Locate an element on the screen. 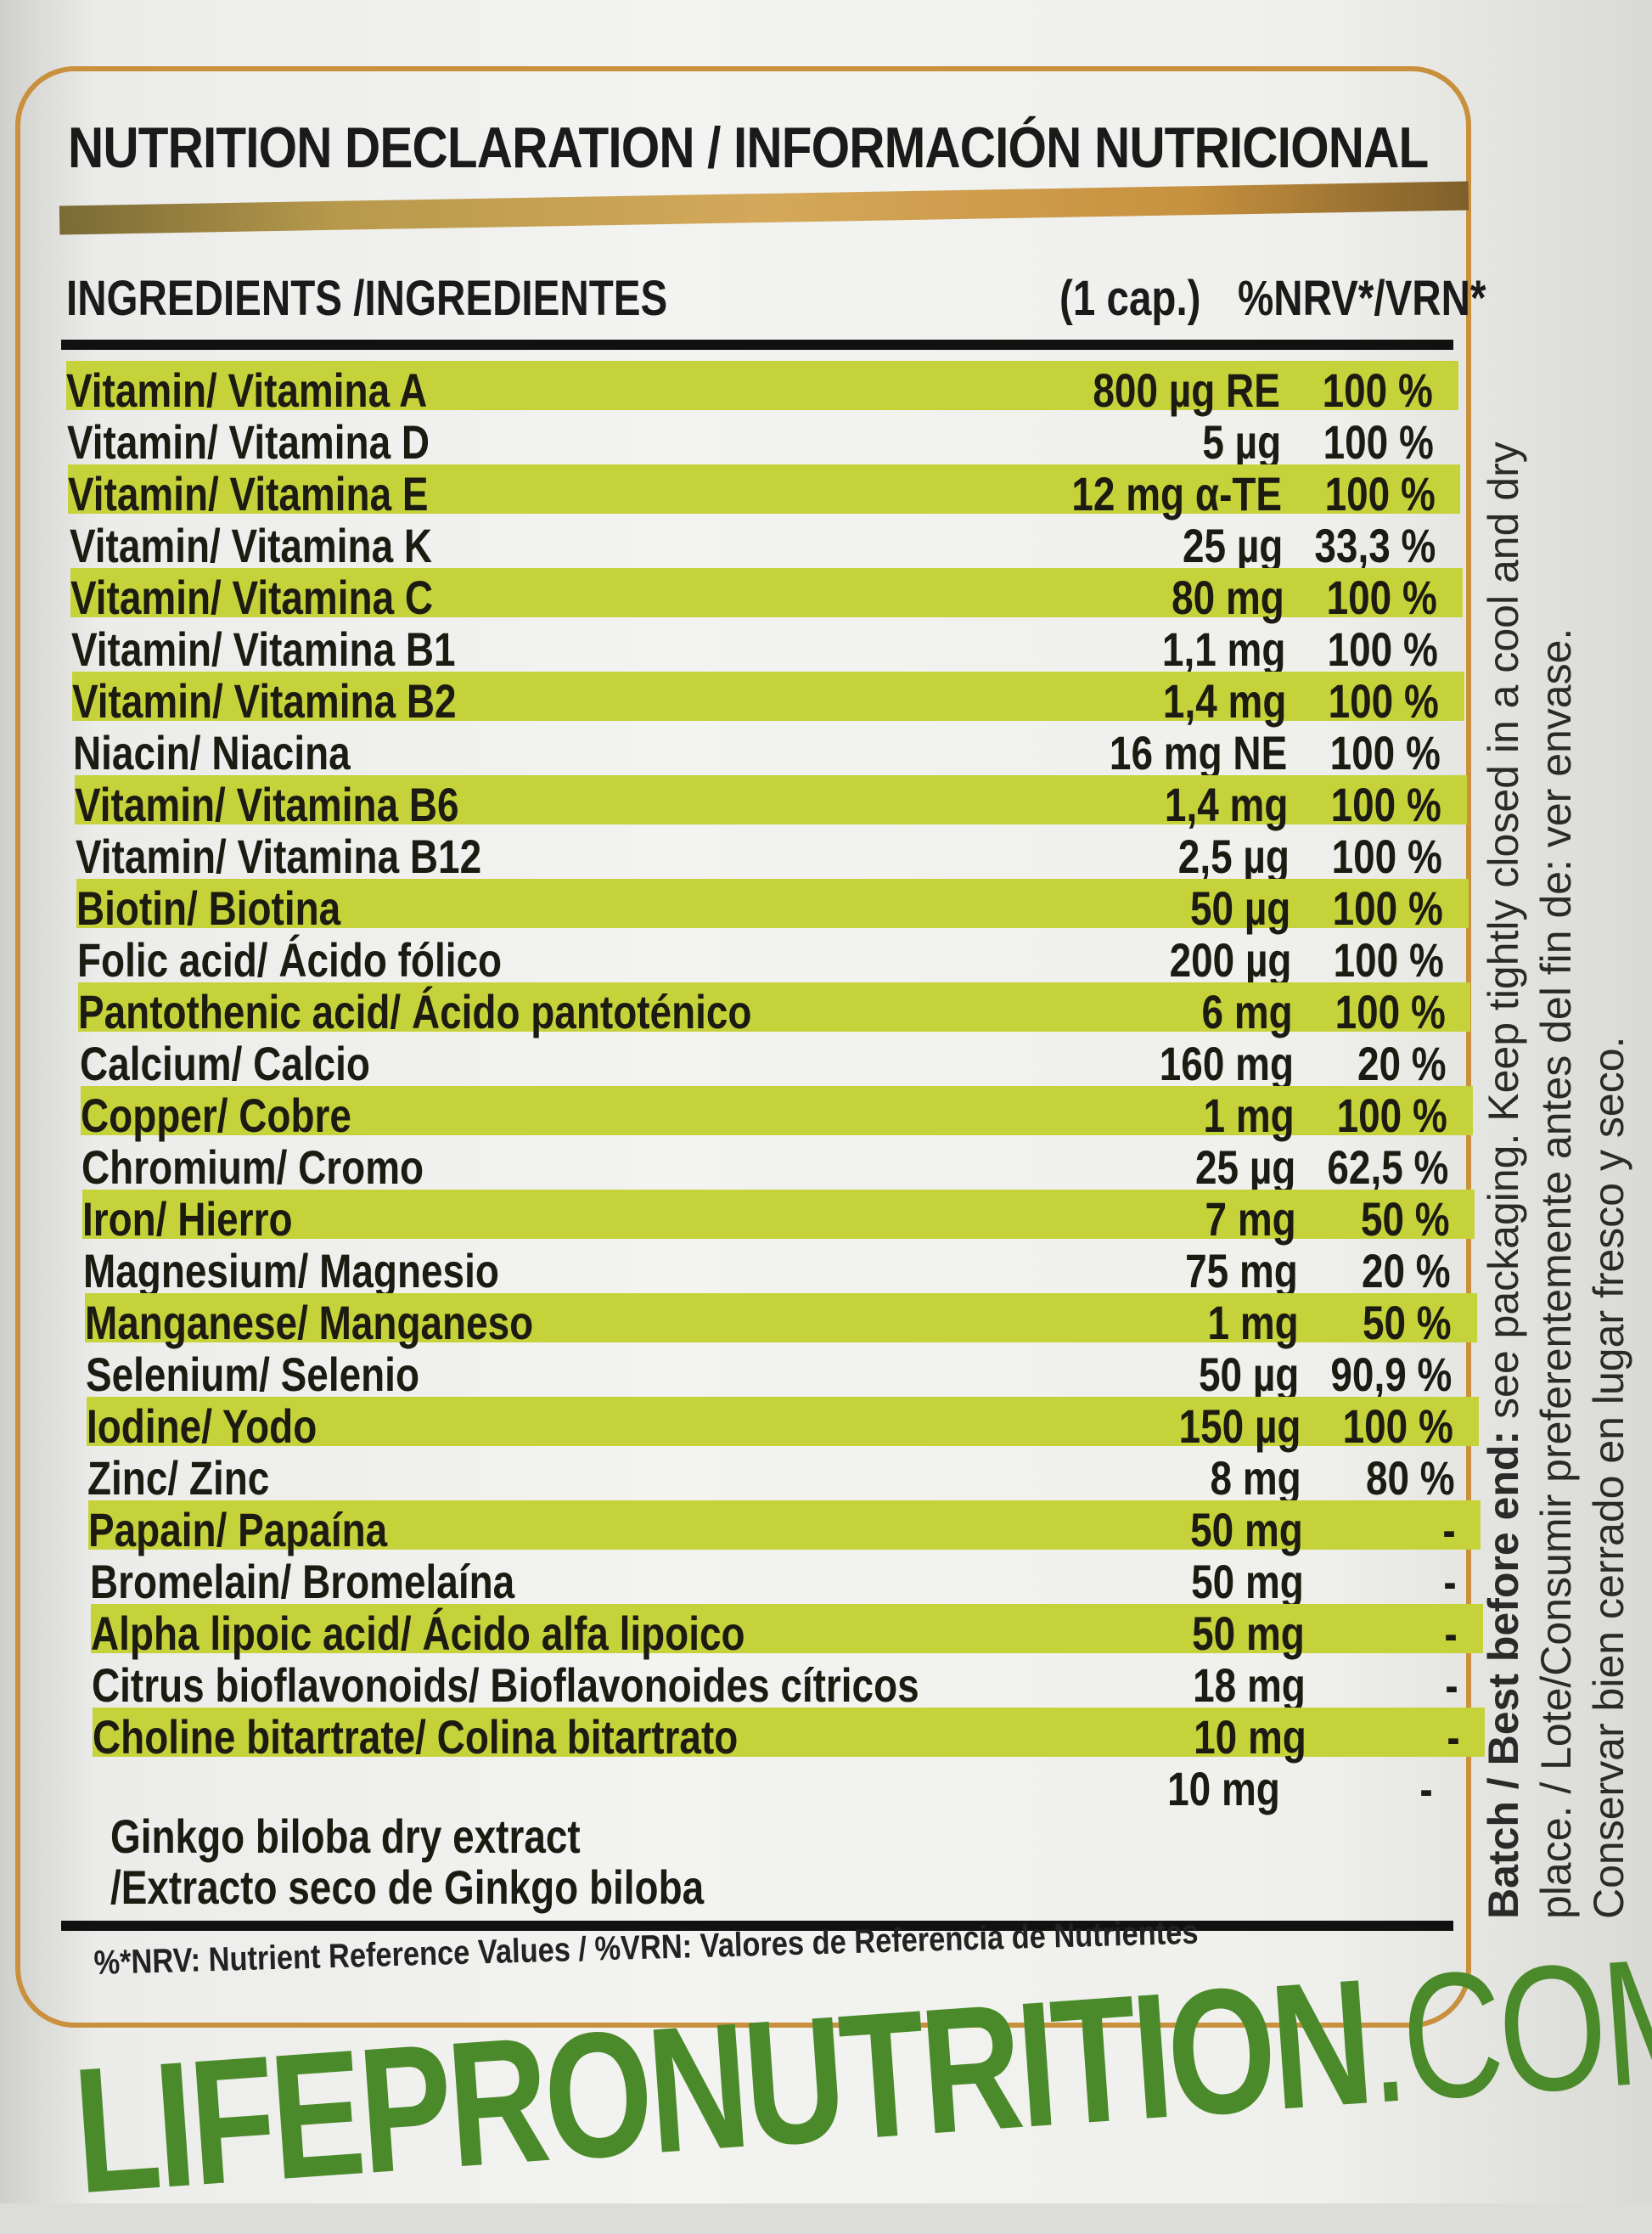 The image size is (1652, 2234). nutrient-name: Vitamin/ Vitamina B12 is located at coordinates (278, 856).